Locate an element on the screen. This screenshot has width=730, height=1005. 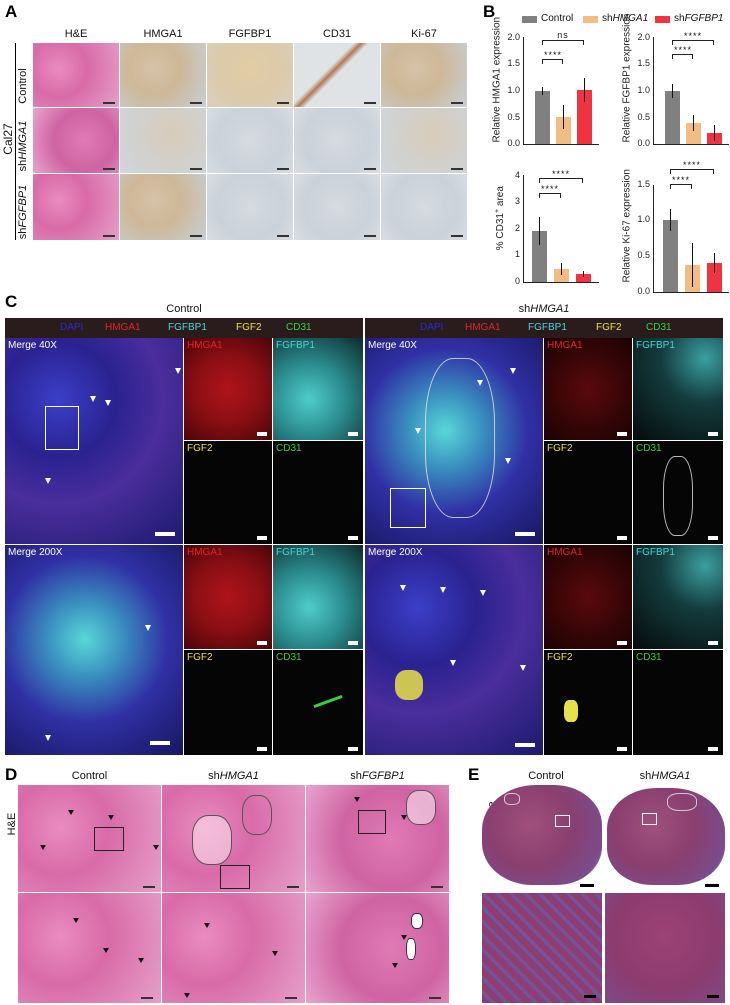
panel-a-row-shfgfbp1: shFGFBP1 is located at coordinates (23, 212).